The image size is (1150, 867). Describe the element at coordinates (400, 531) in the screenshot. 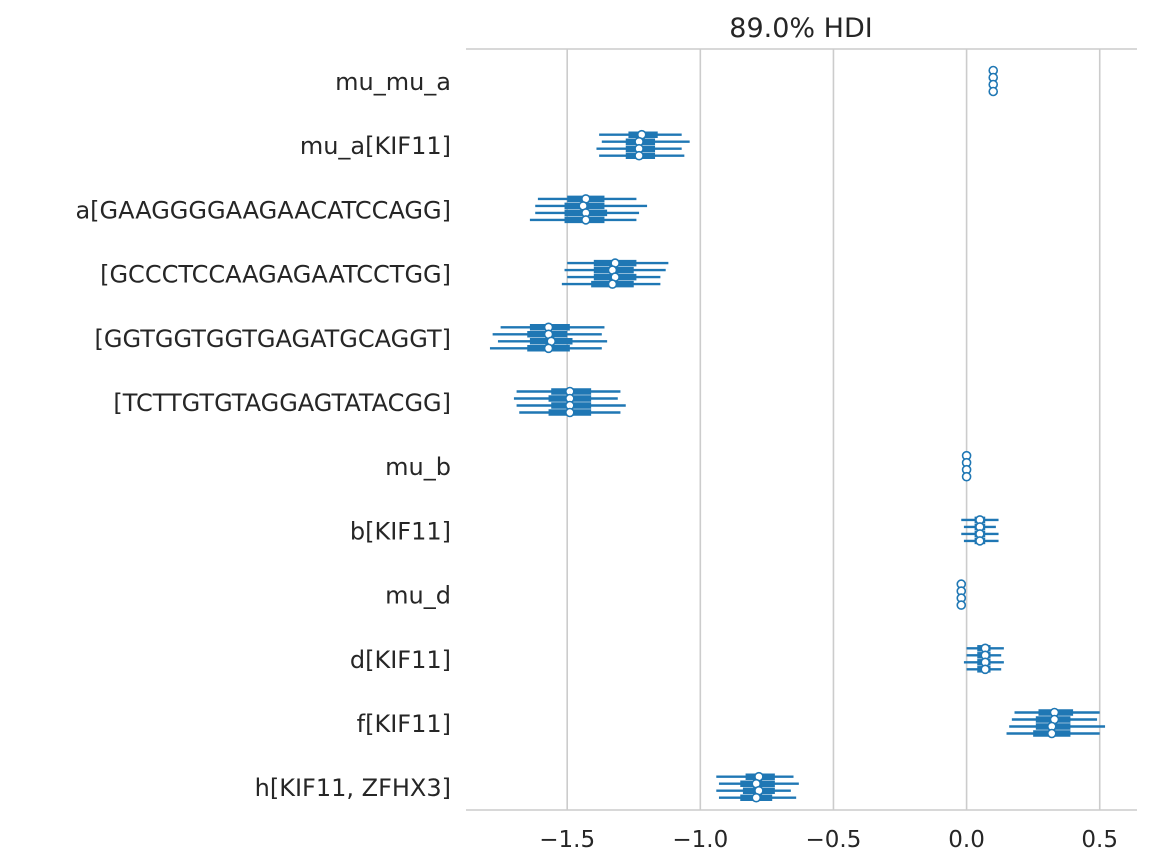

I see `row-label: b[KIF11]` at that location.